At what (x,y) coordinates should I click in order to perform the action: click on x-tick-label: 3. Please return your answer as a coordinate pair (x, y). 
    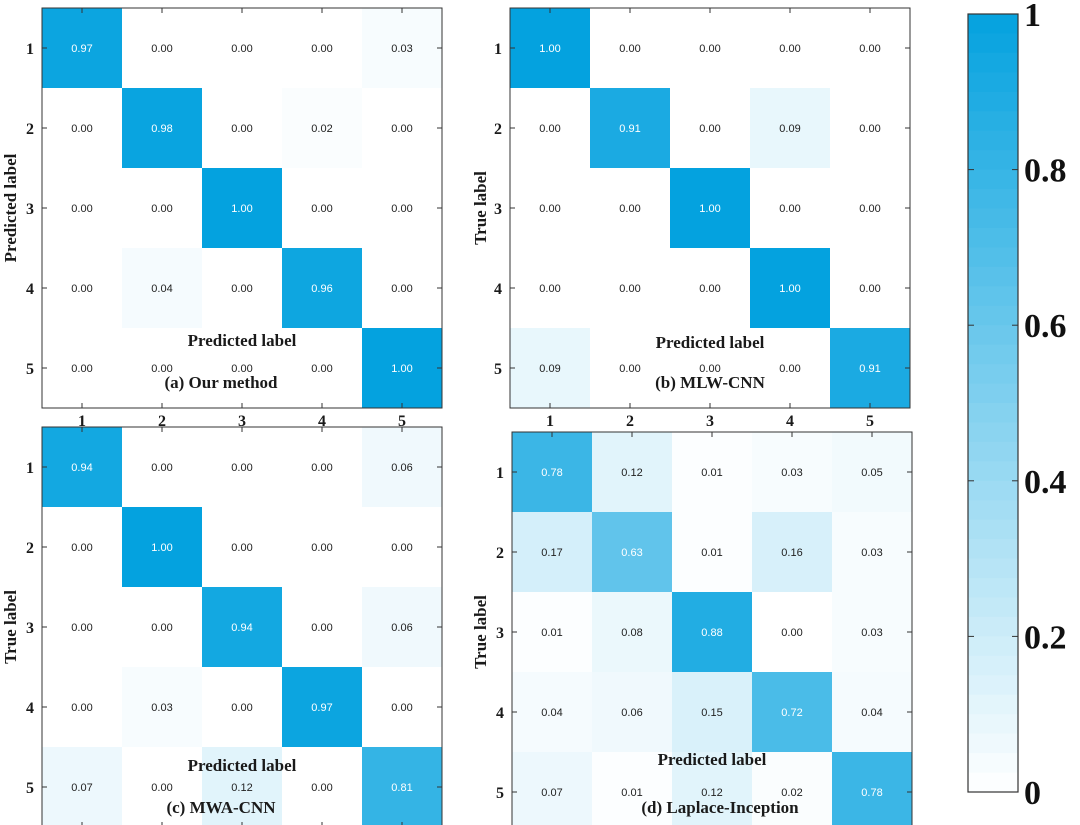
    Looking at the image, I should click on (242, 421).